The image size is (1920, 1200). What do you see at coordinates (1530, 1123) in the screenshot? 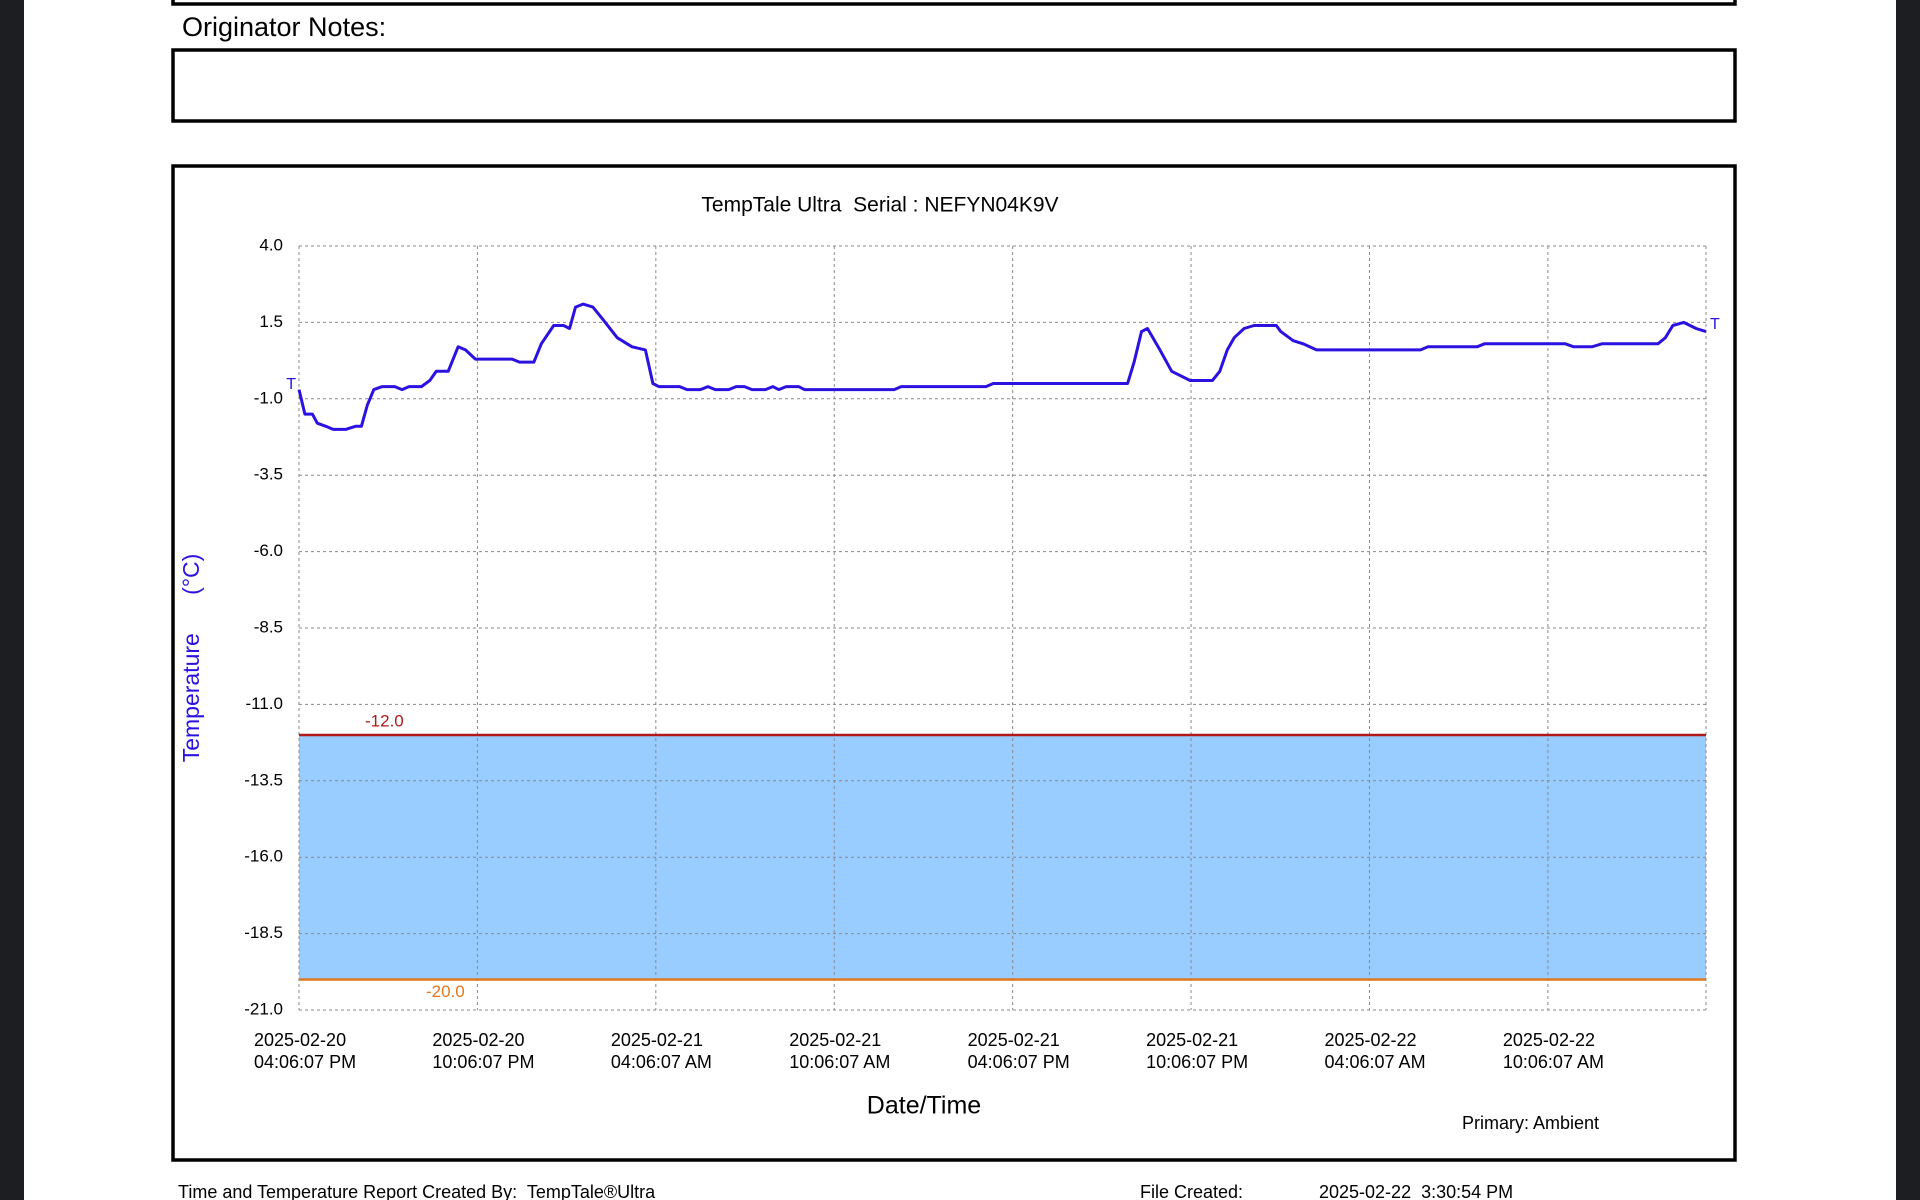
I see `legend-entry: Primary: Ambient` at bounding box center [1530, 1123].